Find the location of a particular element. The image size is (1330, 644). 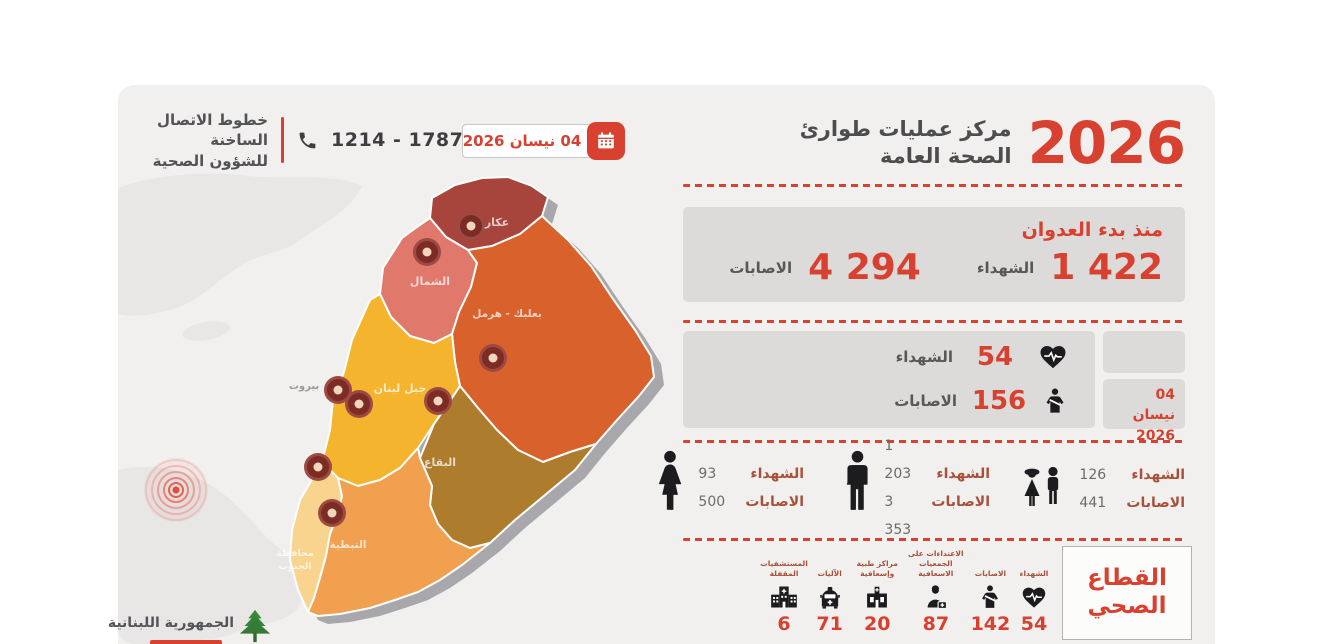

header-title-line2: الصحة العامة is located at coordinates (946, 156).